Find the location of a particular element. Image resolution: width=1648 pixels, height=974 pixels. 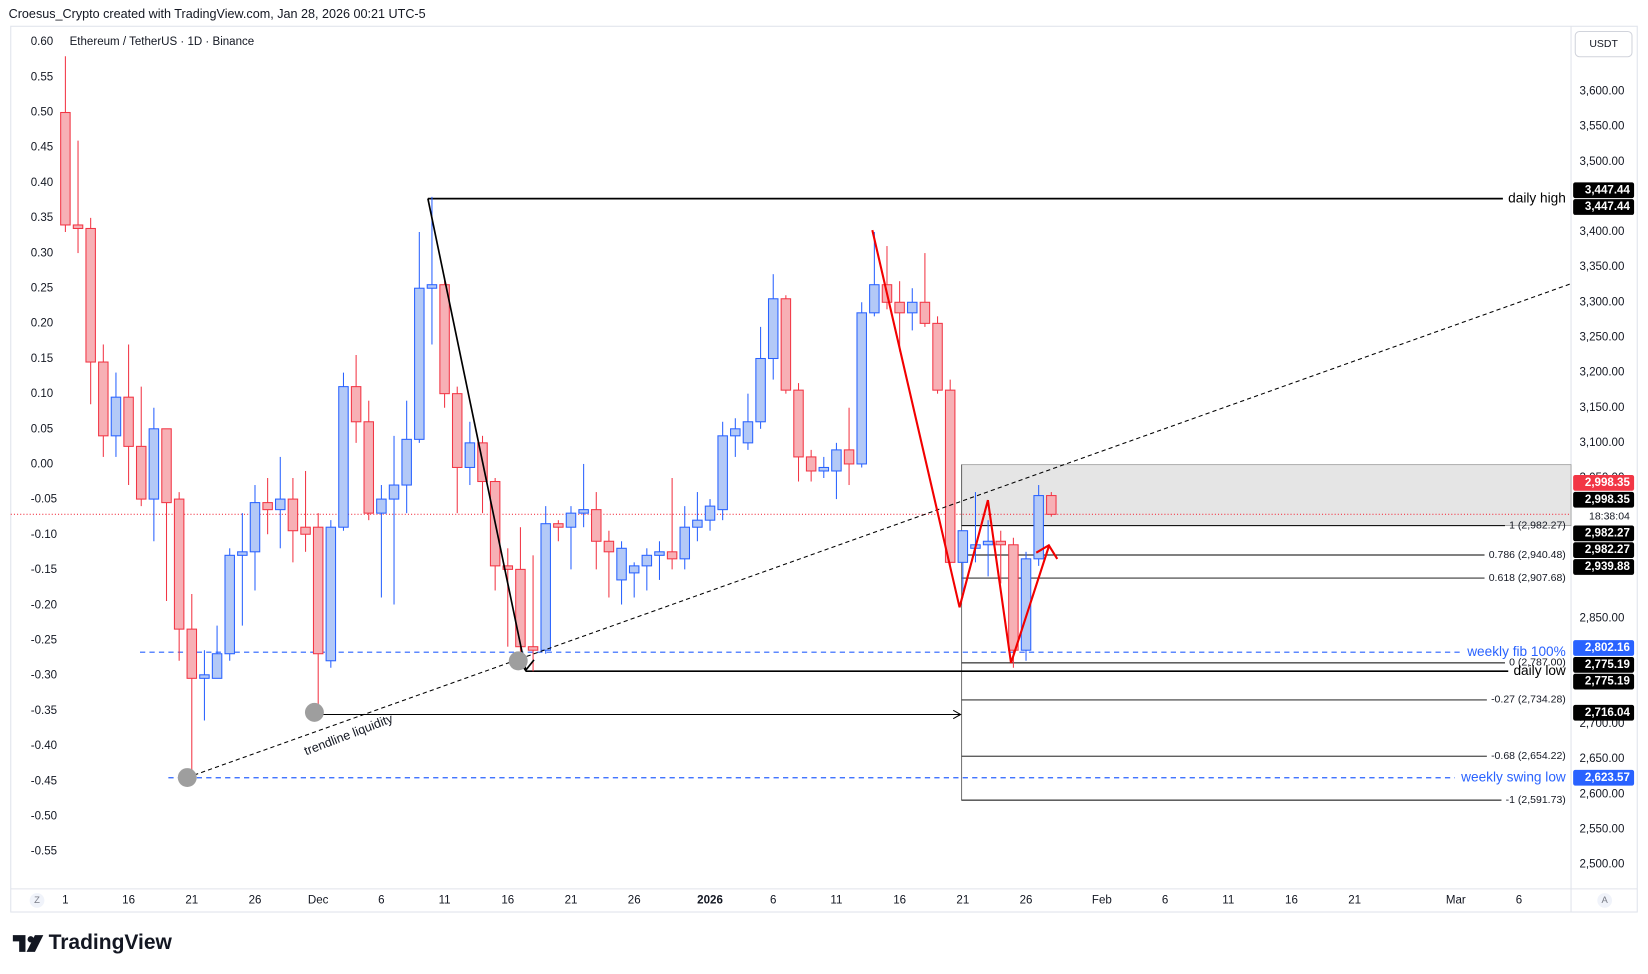

currency-box is located at coordinates (1603, 44).